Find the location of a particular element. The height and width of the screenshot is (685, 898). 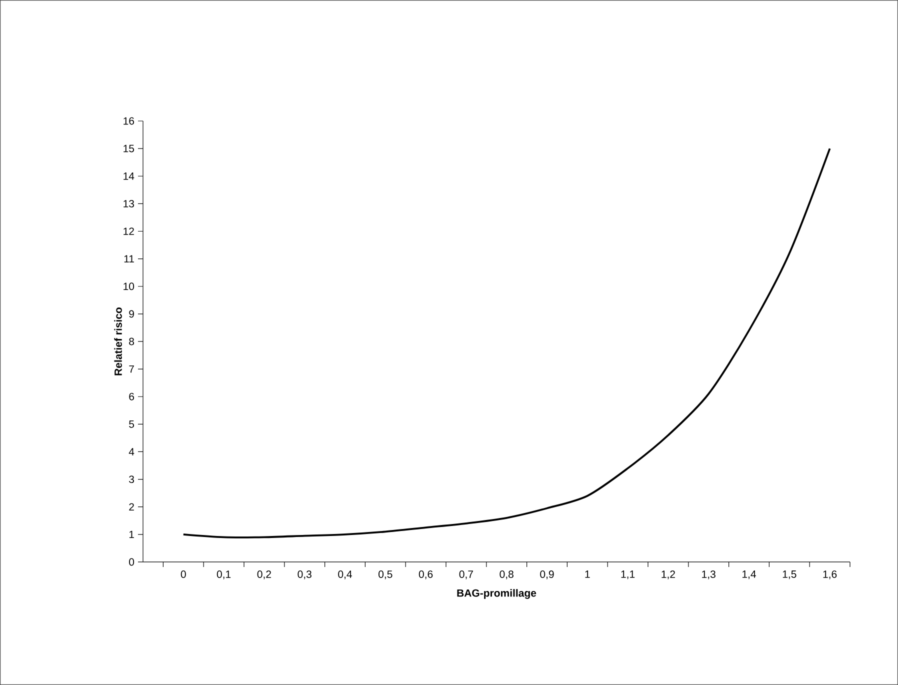

x-tick-label: 0,4 is located at coordinates (345, 575).